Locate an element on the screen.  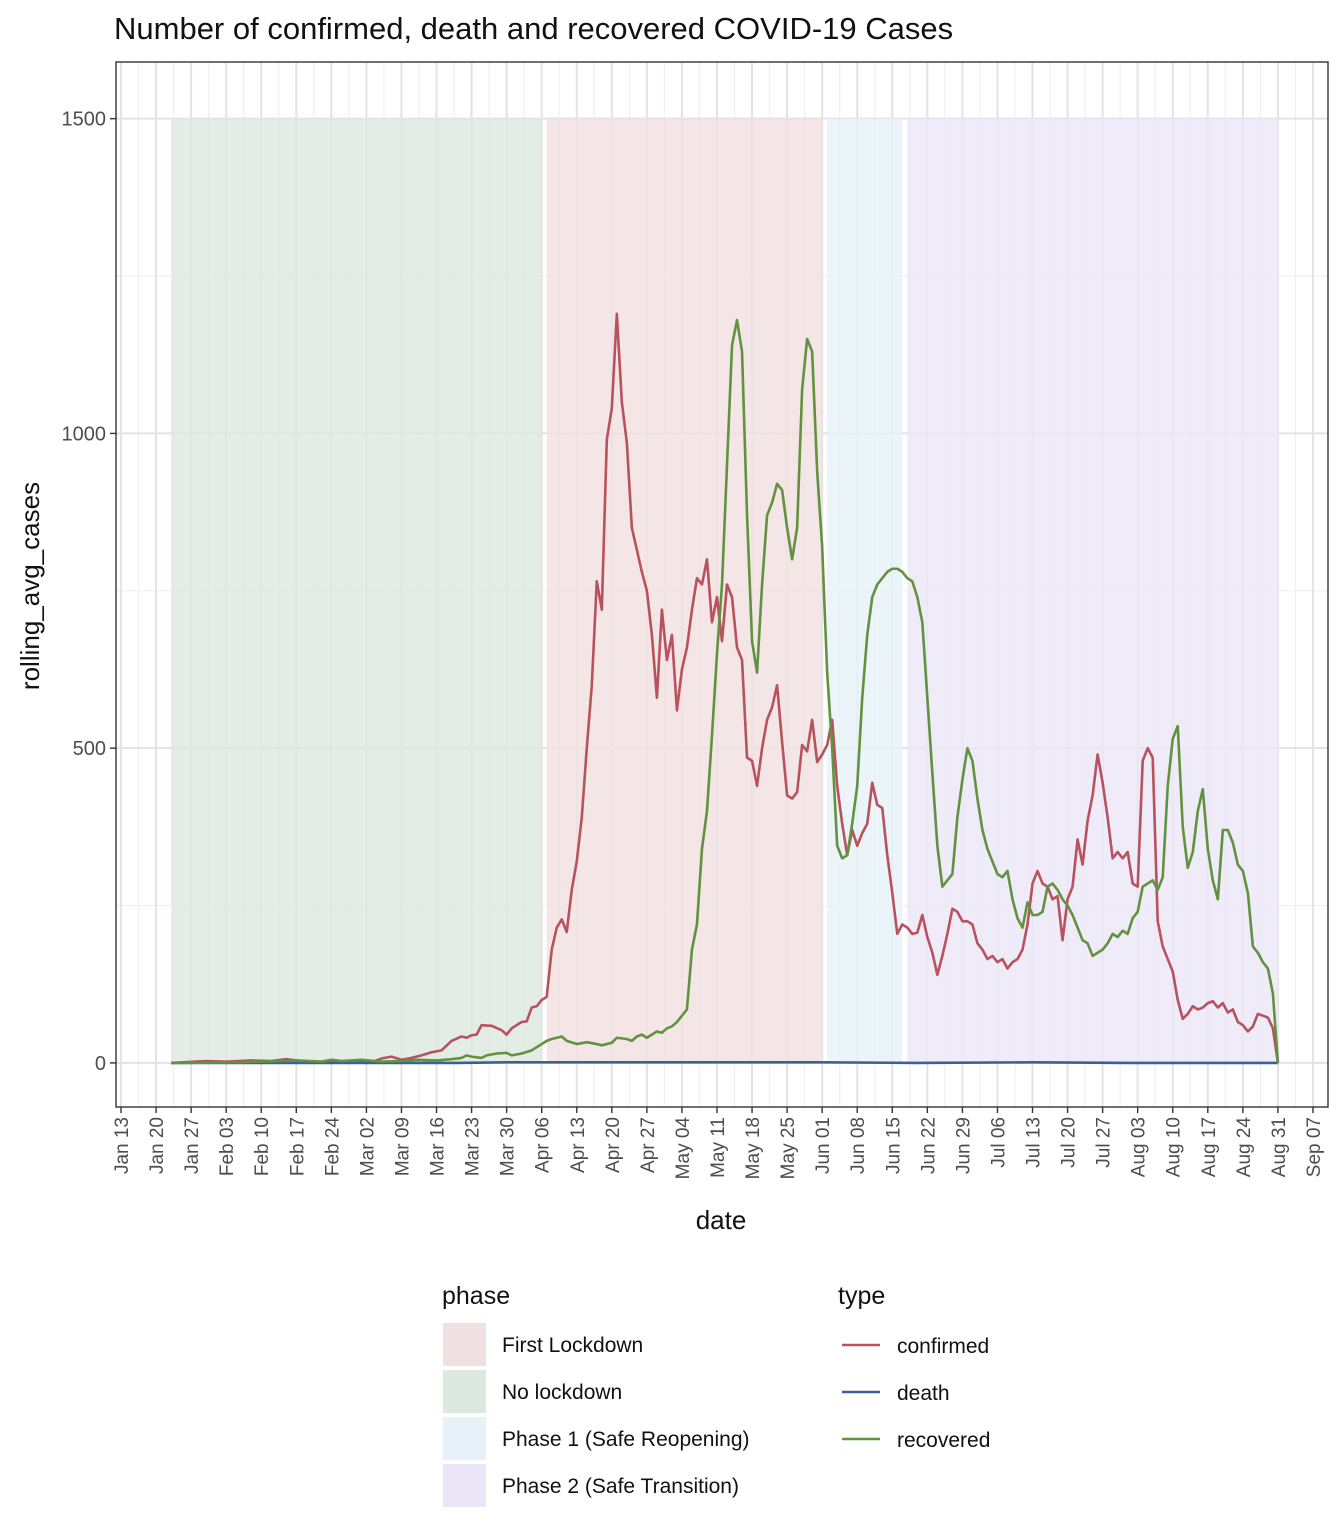
x-tick-label: Jun 08 is located at coordinates (858, 1145).